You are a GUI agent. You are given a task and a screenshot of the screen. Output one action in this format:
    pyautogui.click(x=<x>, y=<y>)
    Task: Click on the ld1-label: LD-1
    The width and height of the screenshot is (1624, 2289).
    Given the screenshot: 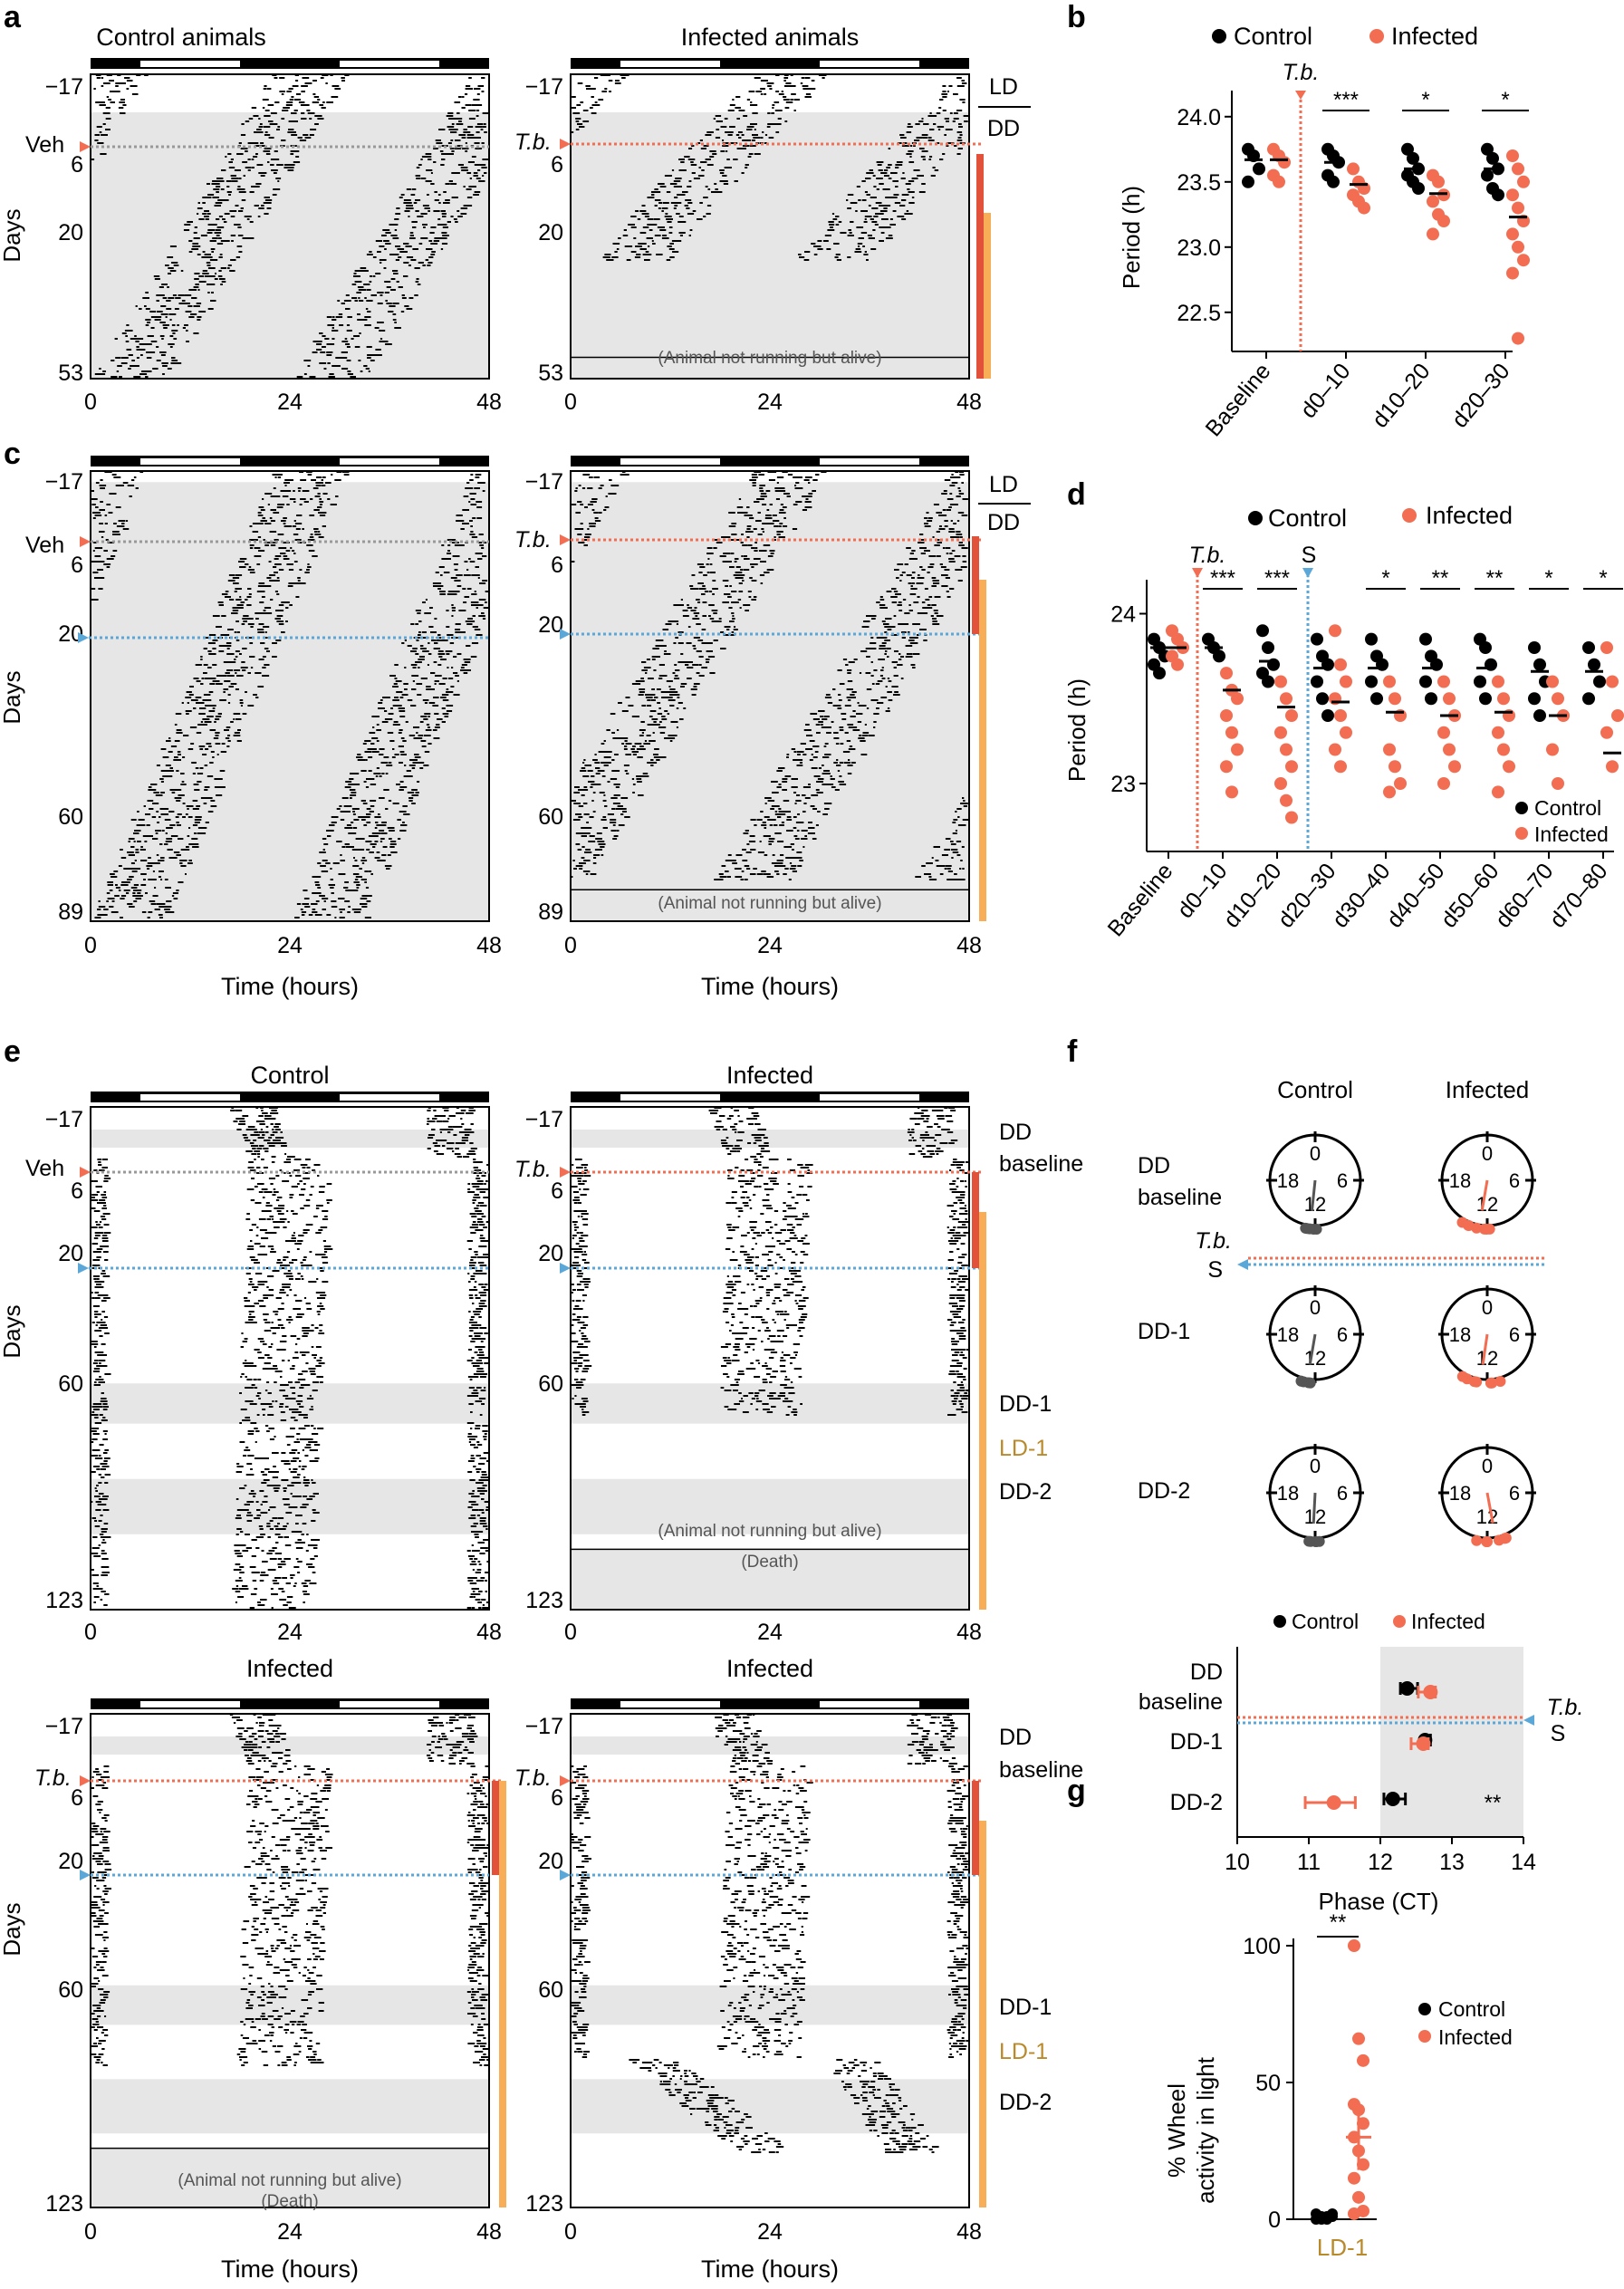 What is the action you would take?
    pyautogui.click(x=1023, y=1448)
    